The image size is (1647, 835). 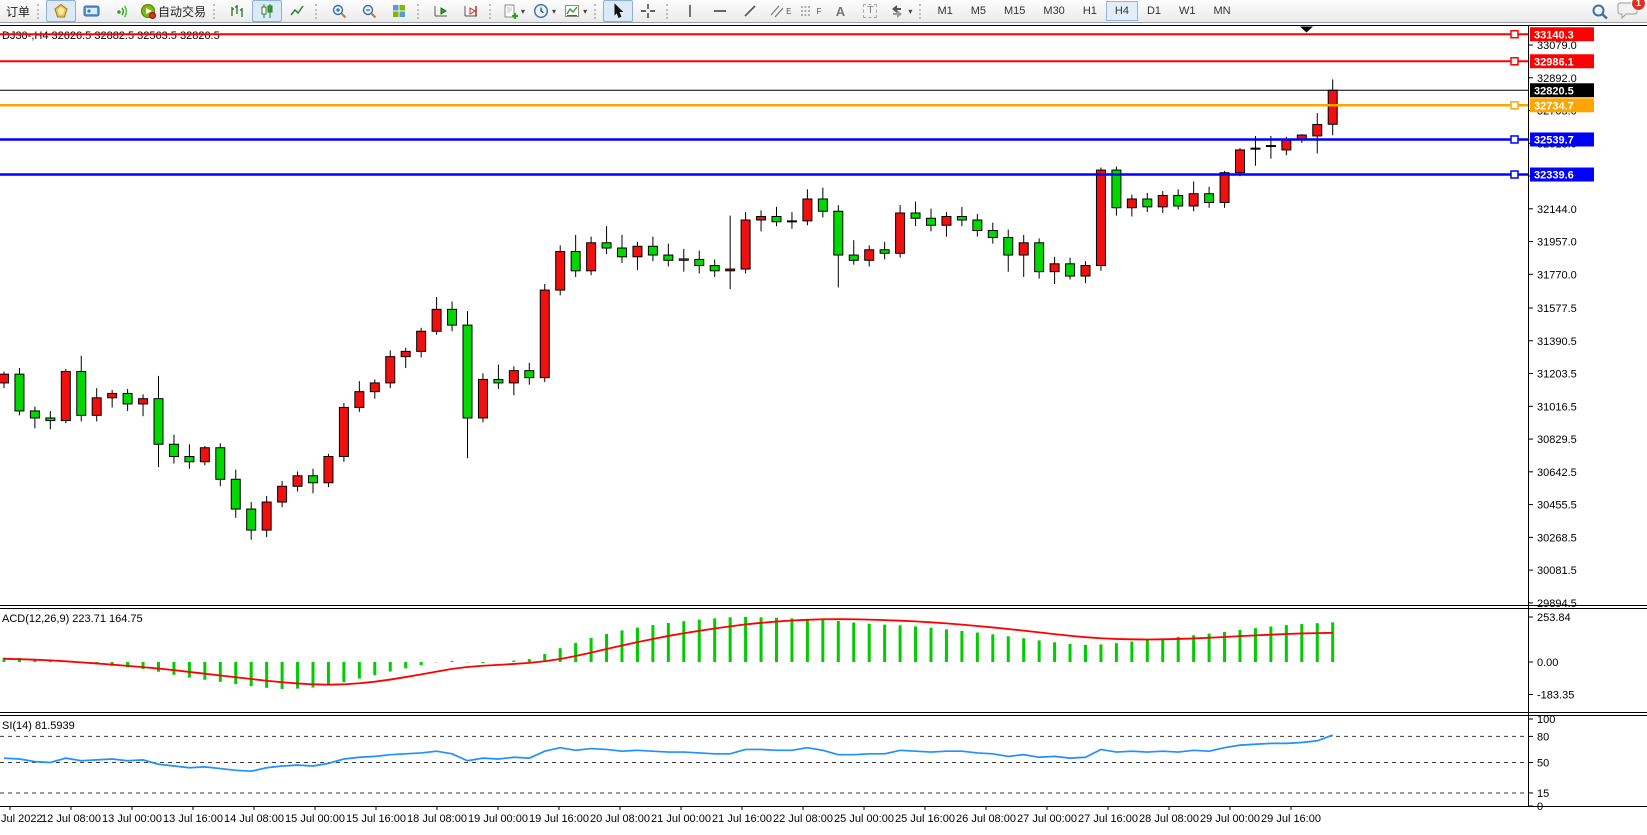 I want to click on zoom-out-button, so click(x=369, y=11).